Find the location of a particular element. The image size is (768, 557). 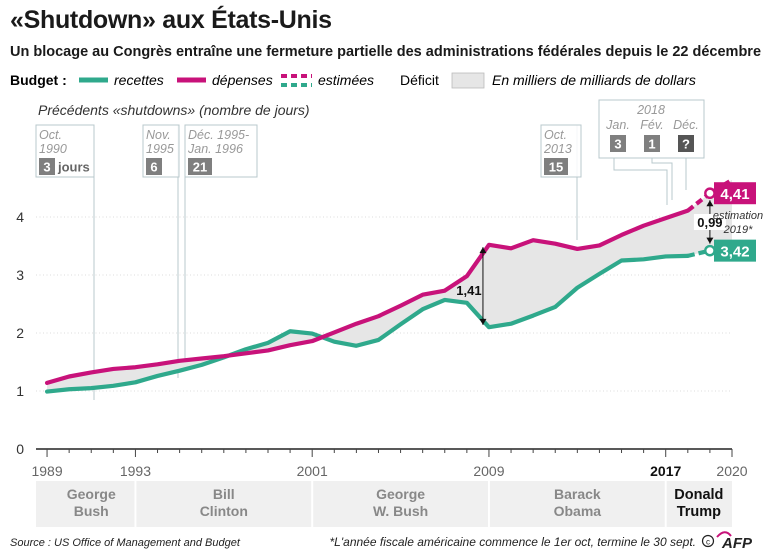

estimation-label-line1: estimation is located at coordinates (738, 216).